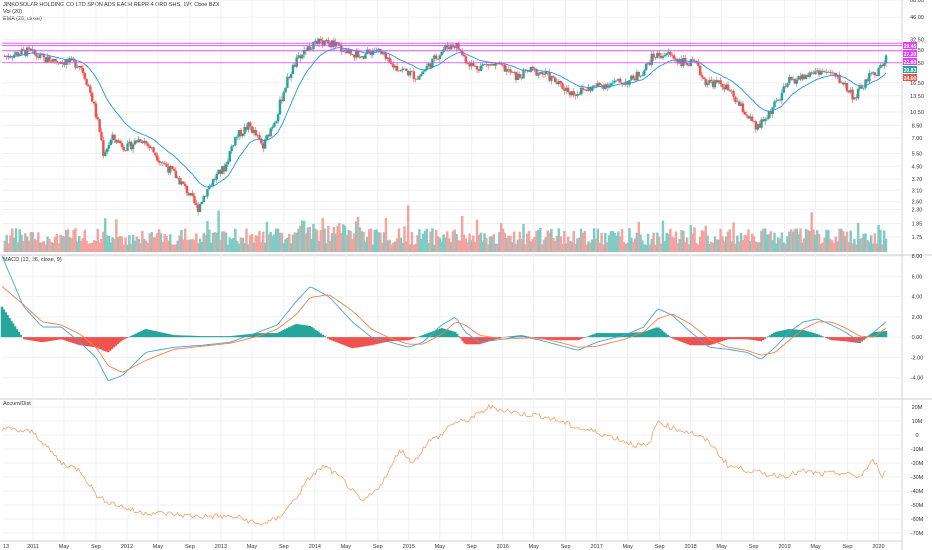 This screenshot has height=550, width=932. I want to click on x-tick-label: Sep, so click(190, 547).